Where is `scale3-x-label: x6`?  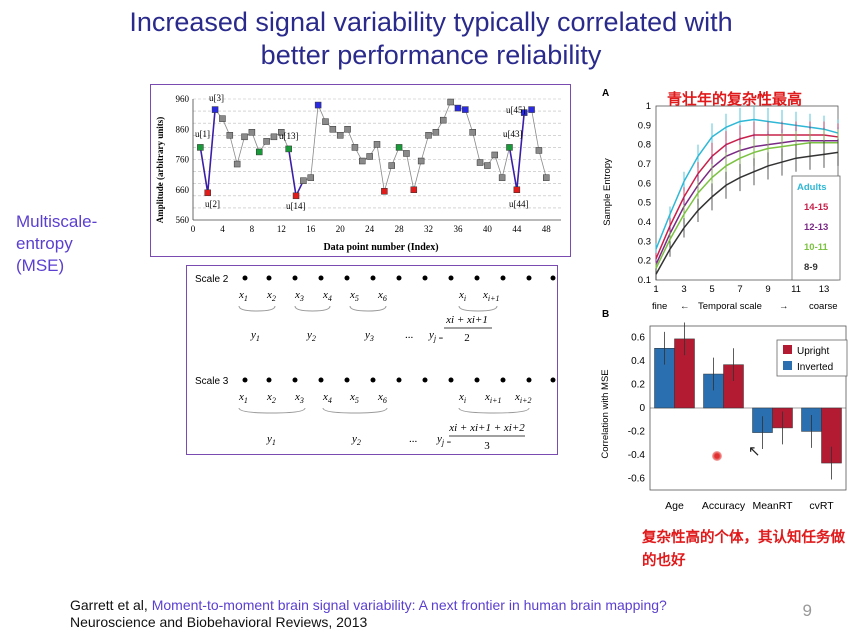 scale3-x-label: x6 is located at coordinates (382, 398).